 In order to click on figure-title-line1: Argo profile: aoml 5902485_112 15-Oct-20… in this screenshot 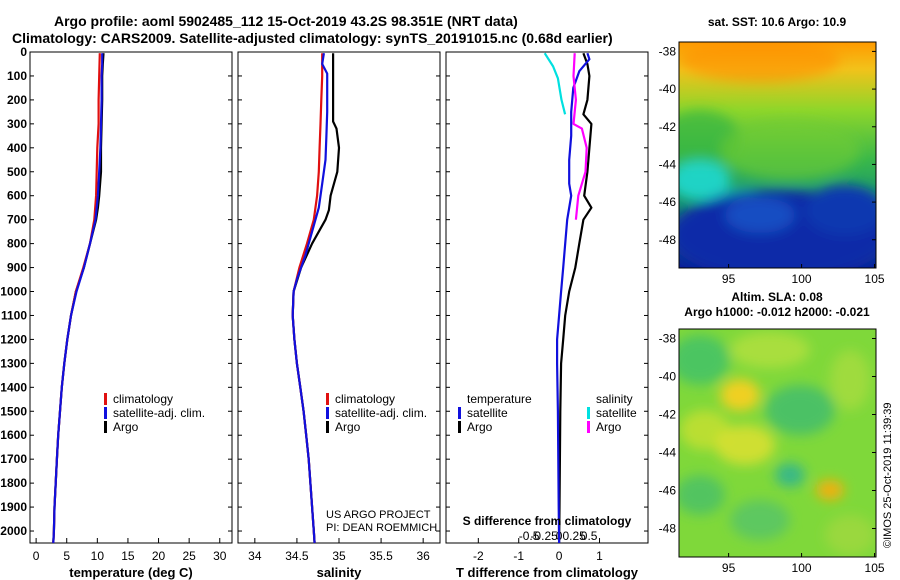, I will do `click(286, 21)`.